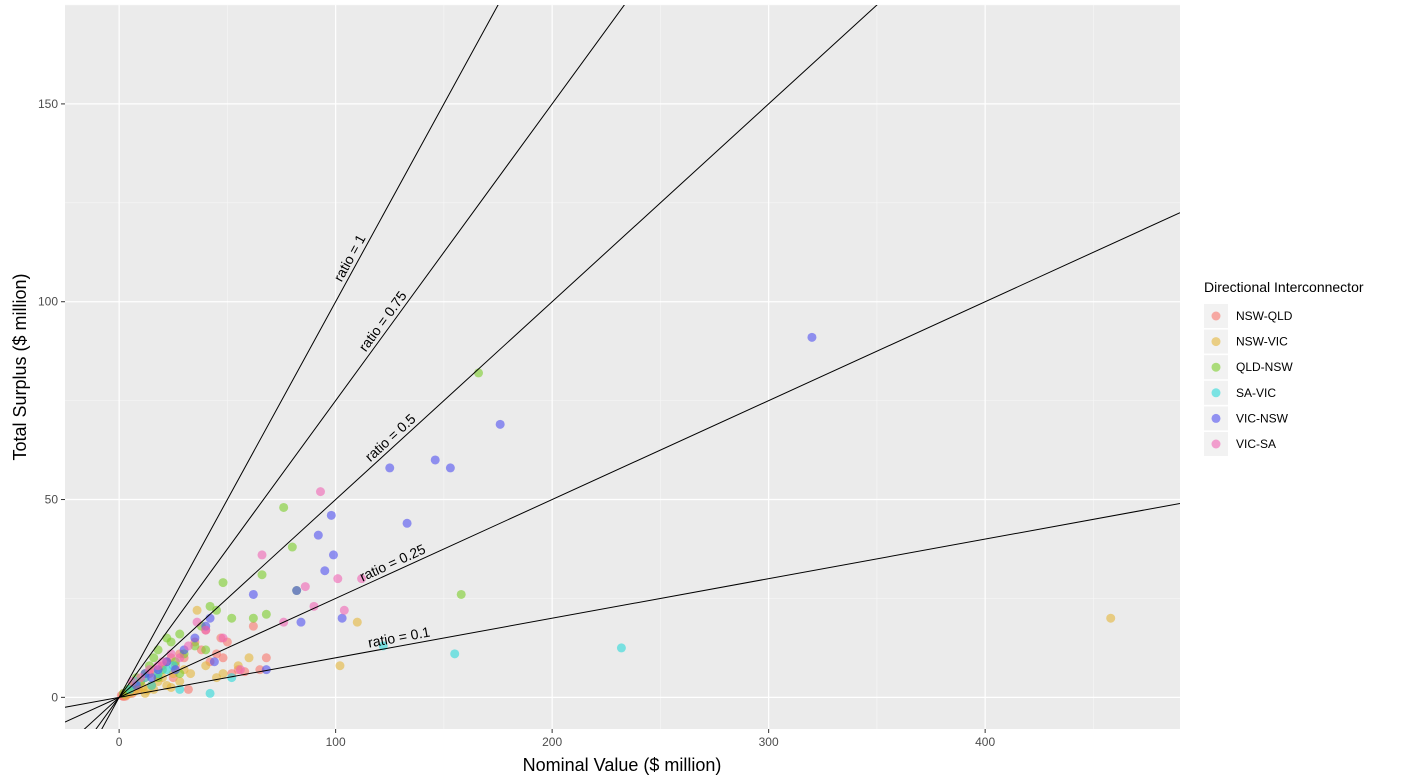 This screenshot has width=1406, height=780. What do you see at coordinates (622, 765) in the screenshot?
I see `x-axis-title: Nominal Value ($ million)` at bounding box center [622, 765].